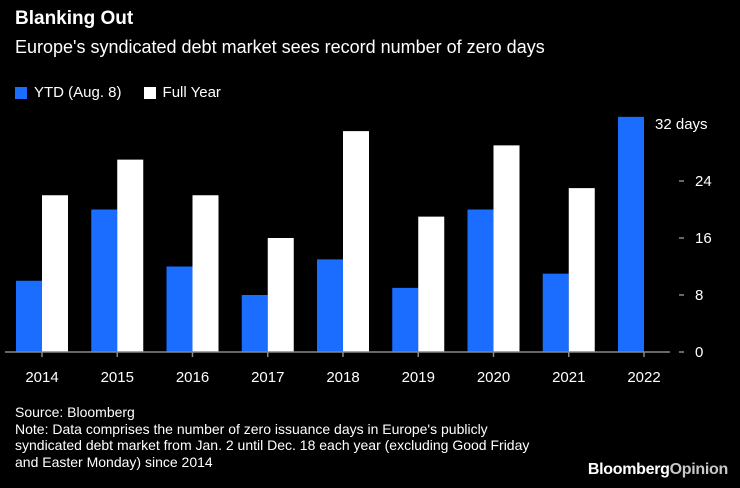 This screenshot has height=488, width=740. I want to click on bar-ytd-2014, so click(29, 316).